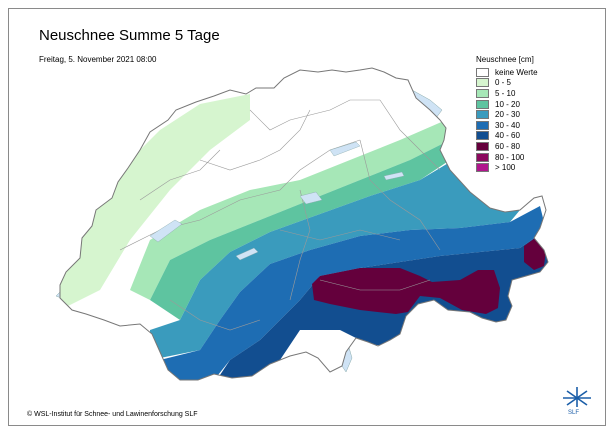  I want to click on legend-item: keine Werte, so click(507, 72).